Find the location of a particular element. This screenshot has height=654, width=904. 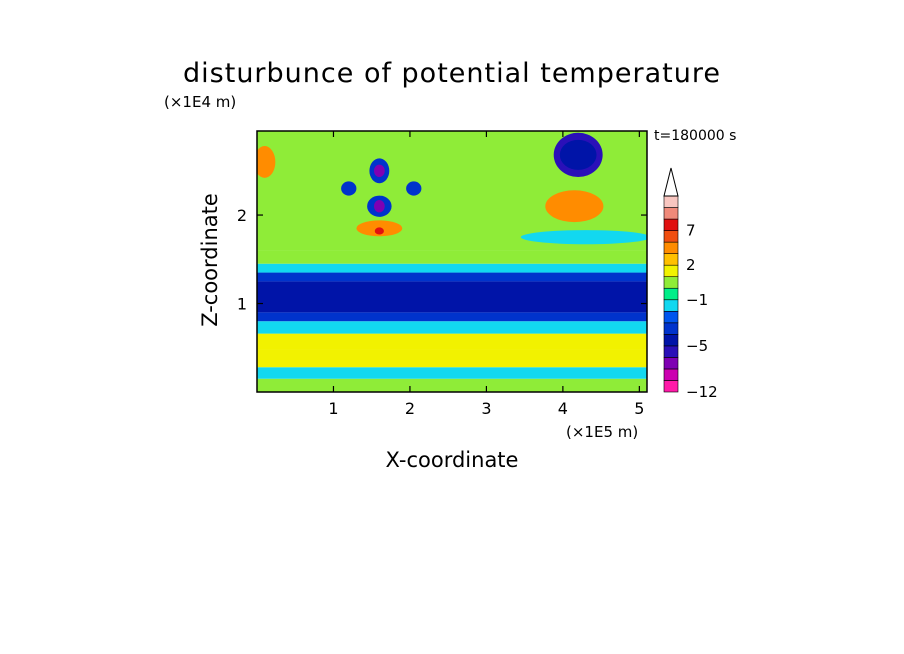

colorbar: 7 2 −1 −5 −12 is located at coordinates (690, 284).